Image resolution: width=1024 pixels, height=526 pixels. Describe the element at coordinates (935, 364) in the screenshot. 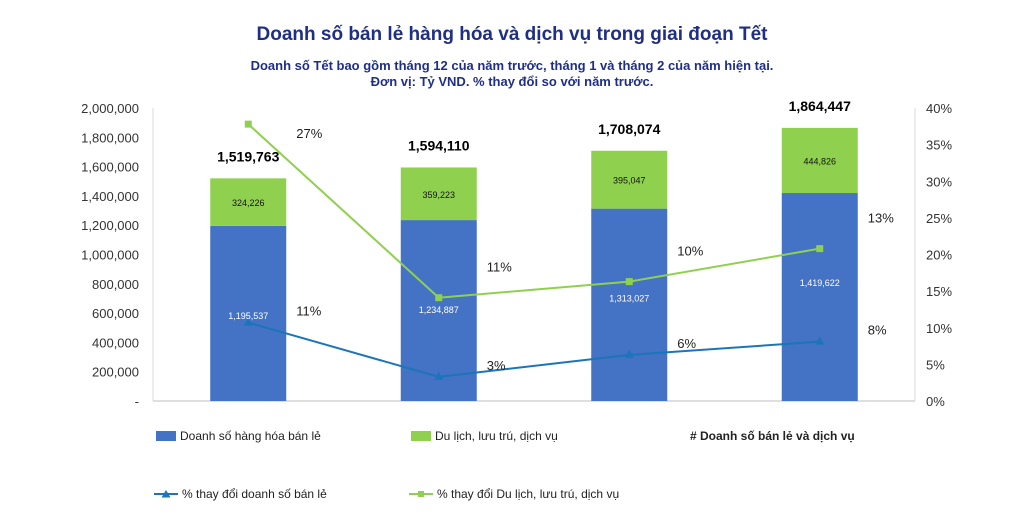

I see `y-right-tick-label: 5%` at that location.